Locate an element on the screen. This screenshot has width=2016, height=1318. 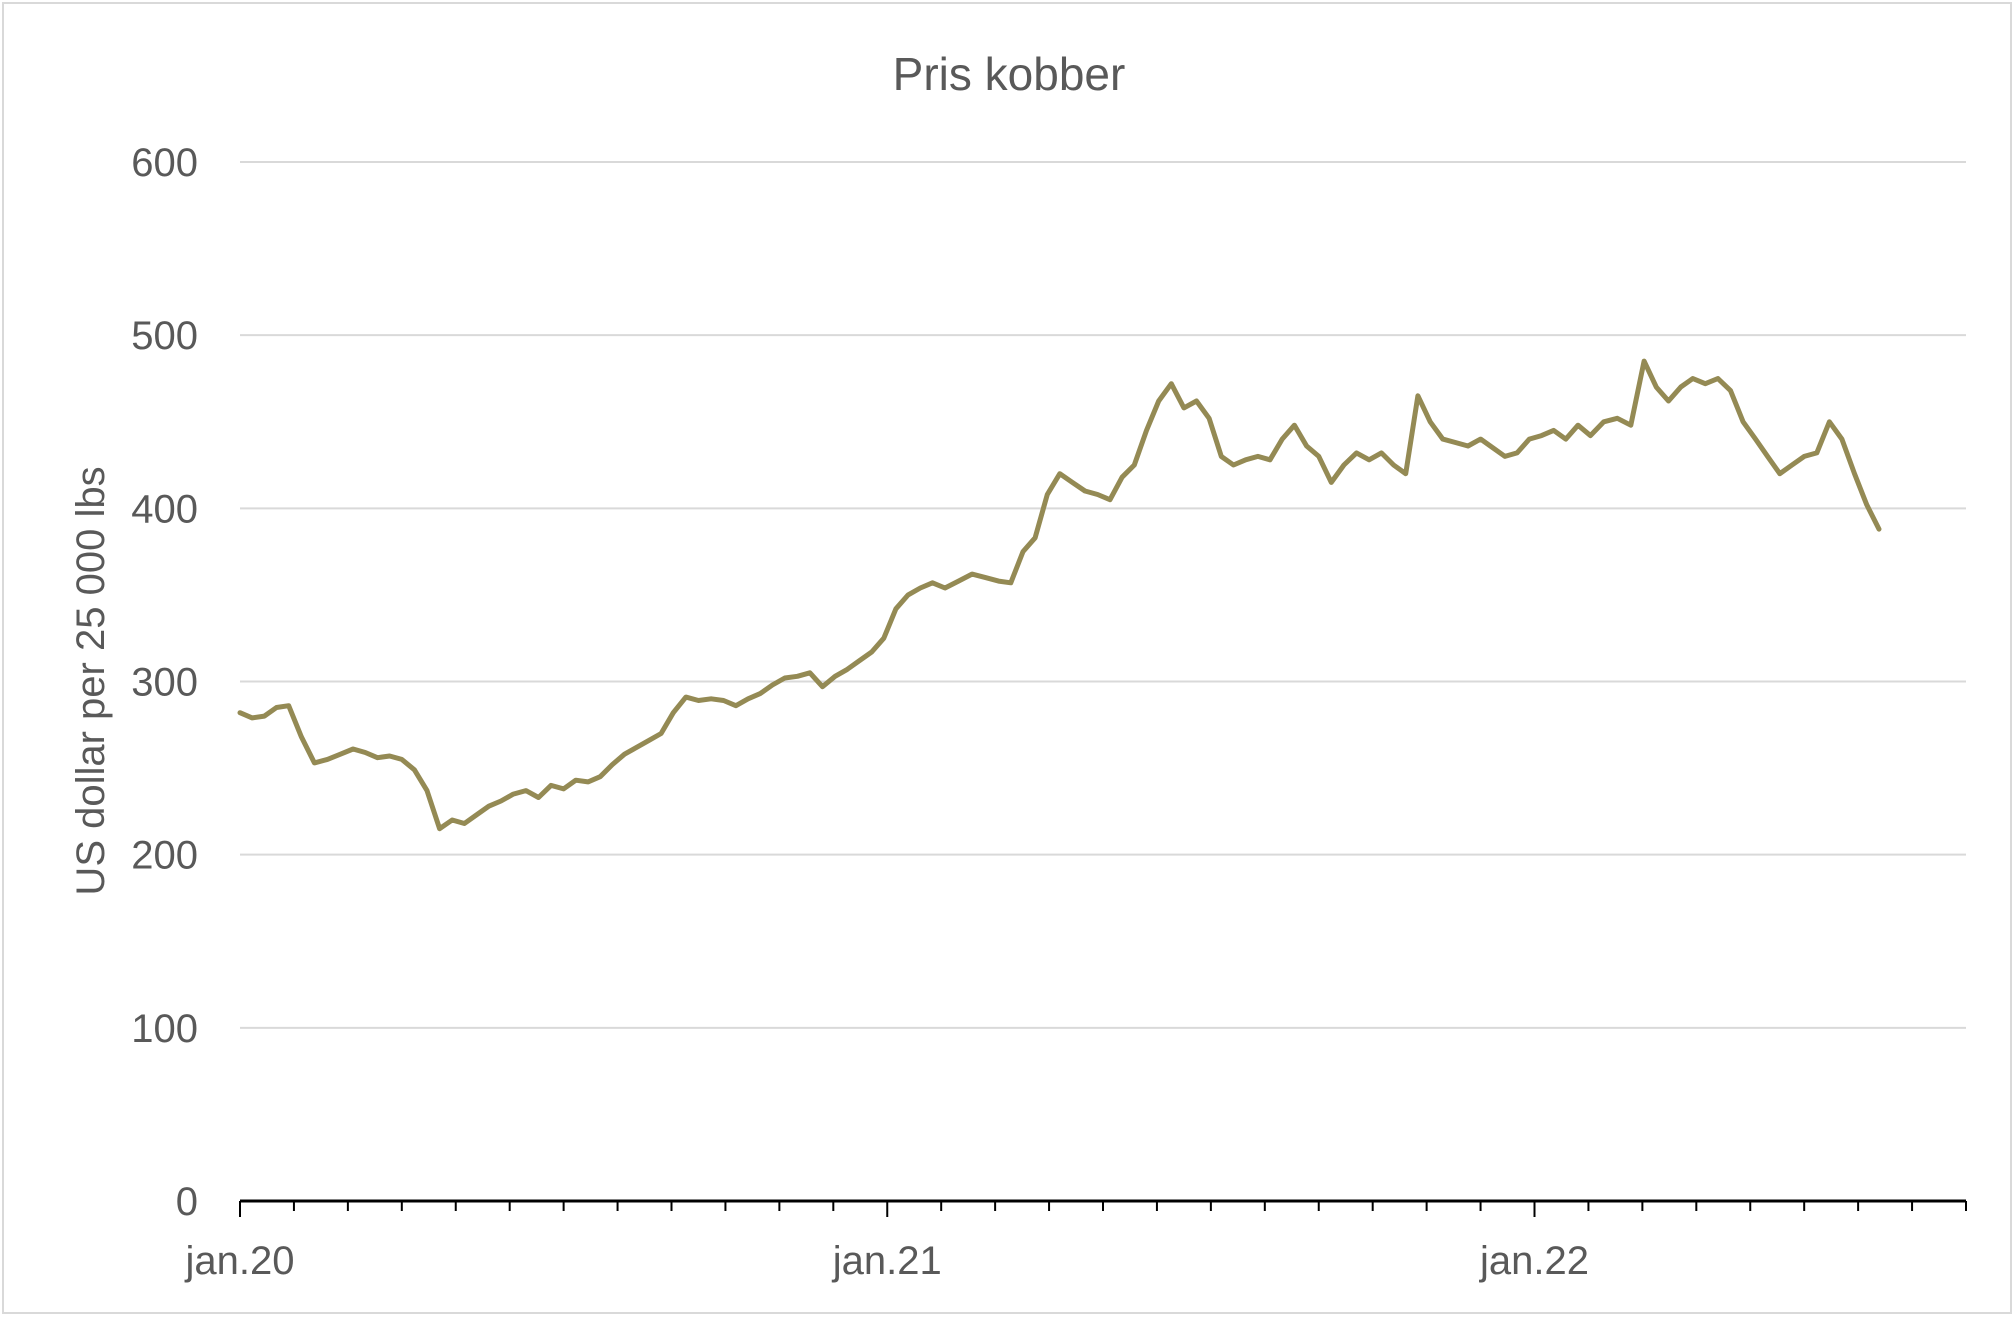
x-tick-label: jan.21 is located at coordinates (887, 1261).